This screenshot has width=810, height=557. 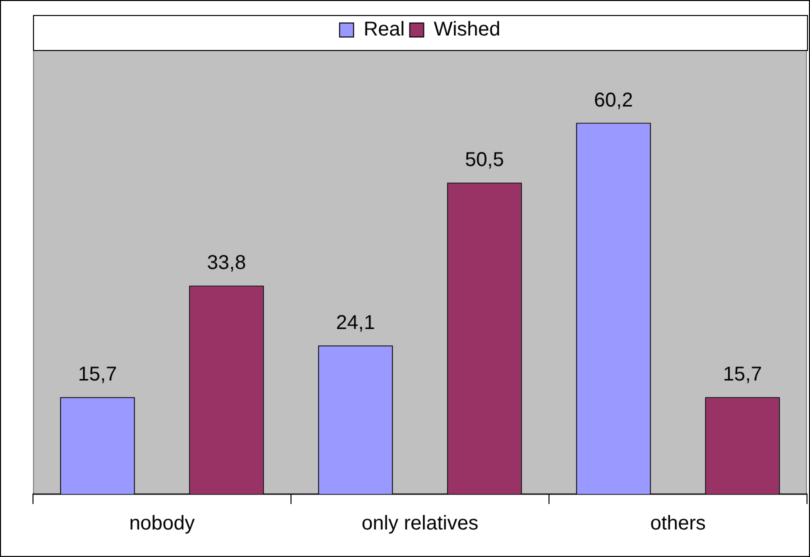 I want to click on data-label: 50,5, so click(x=484, y=160).